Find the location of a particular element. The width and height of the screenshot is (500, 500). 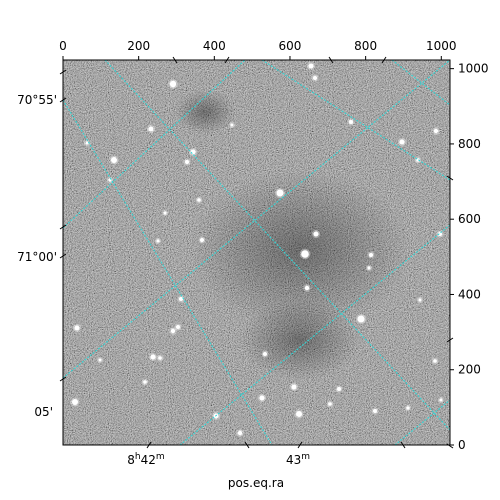

dec-label-70-55: 70°55' is located at coordinates (37, 100).